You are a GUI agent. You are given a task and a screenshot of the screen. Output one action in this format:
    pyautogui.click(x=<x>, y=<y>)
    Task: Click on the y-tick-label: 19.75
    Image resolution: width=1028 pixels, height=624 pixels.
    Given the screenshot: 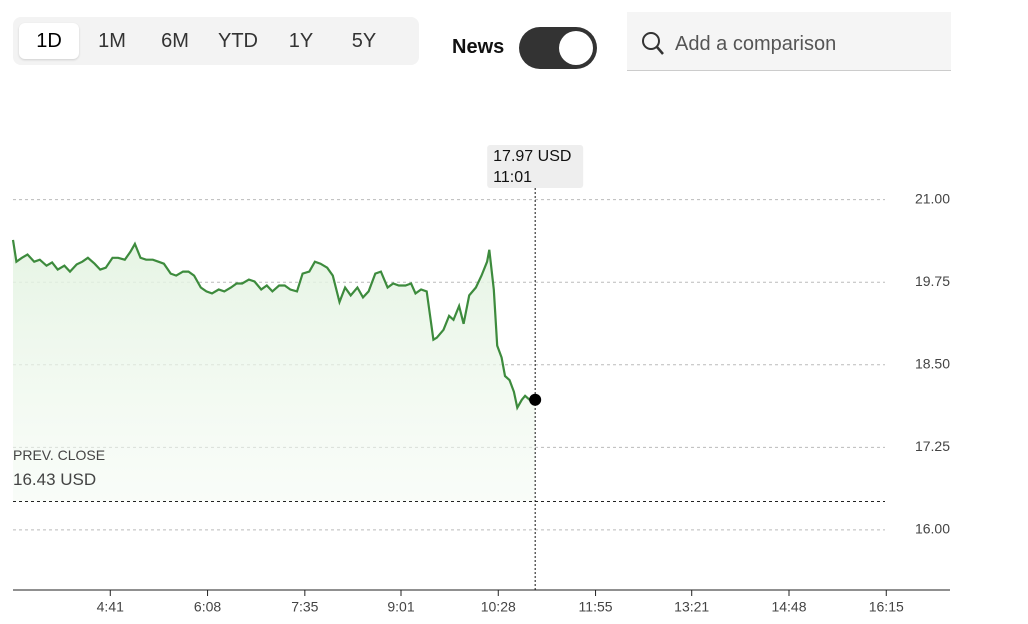 What is the action you would take?
    pyautogui.click(x=932, y=281)
    